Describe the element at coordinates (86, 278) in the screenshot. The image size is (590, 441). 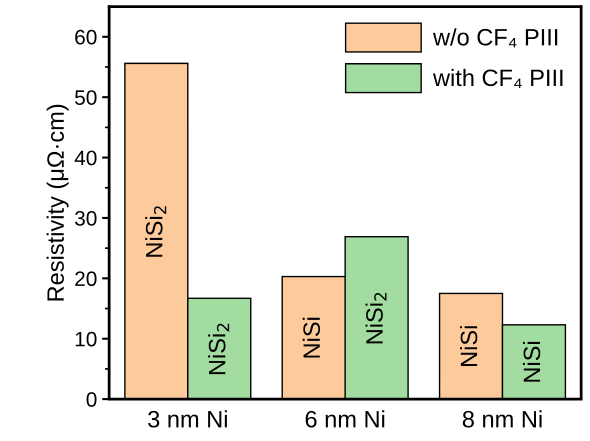
I see `y-tick-label: 20` at that location.